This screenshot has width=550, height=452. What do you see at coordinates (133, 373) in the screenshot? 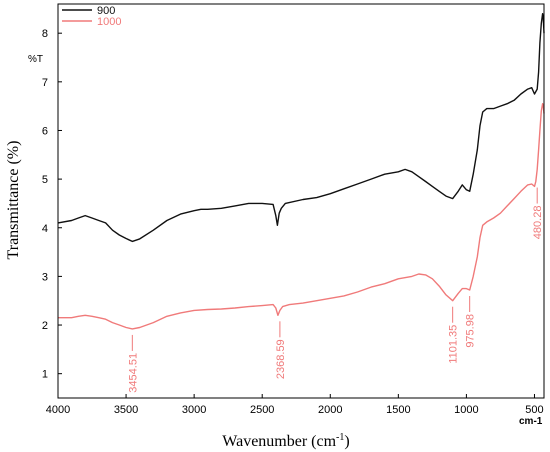
I see `annotation-label: 3454.51` at bounding box center [133, 373].